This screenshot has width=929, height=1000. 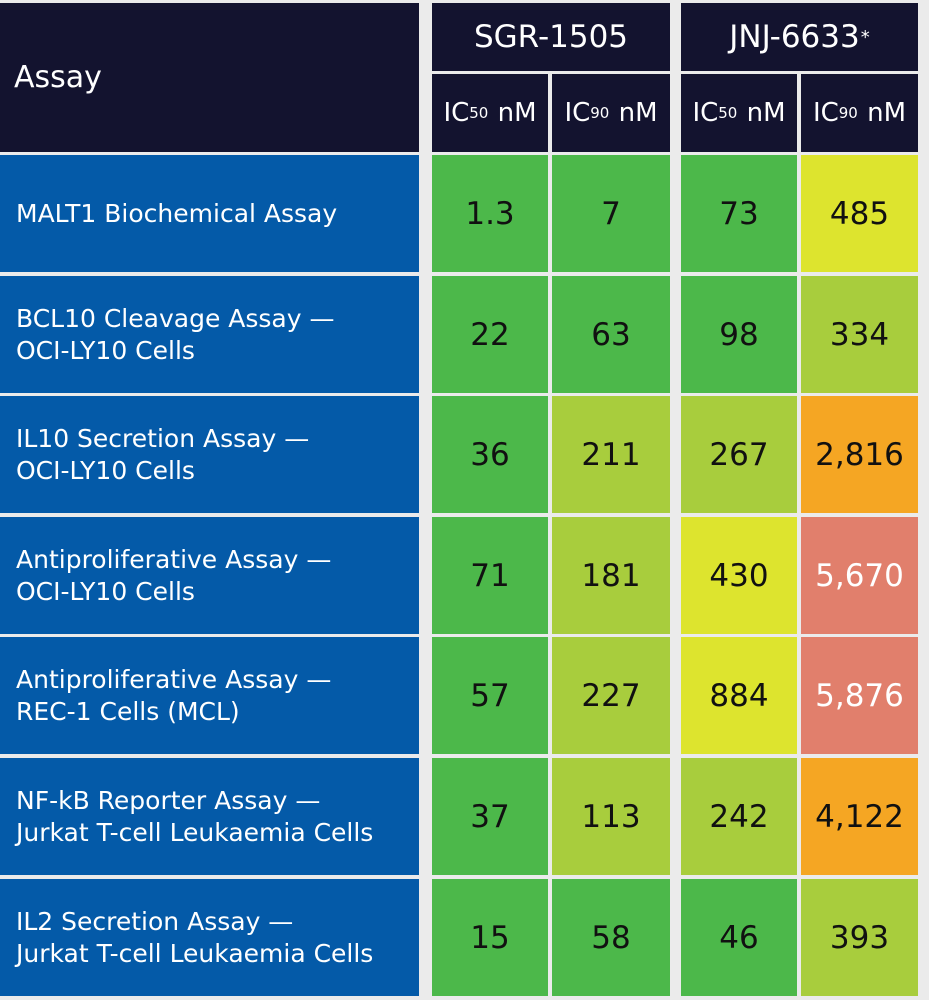 What do you see at coordinates (177, 213) in the screenshot?
I see `row-label-line: MALT1 Biochemical Assay` at bounding box center [177, 213].